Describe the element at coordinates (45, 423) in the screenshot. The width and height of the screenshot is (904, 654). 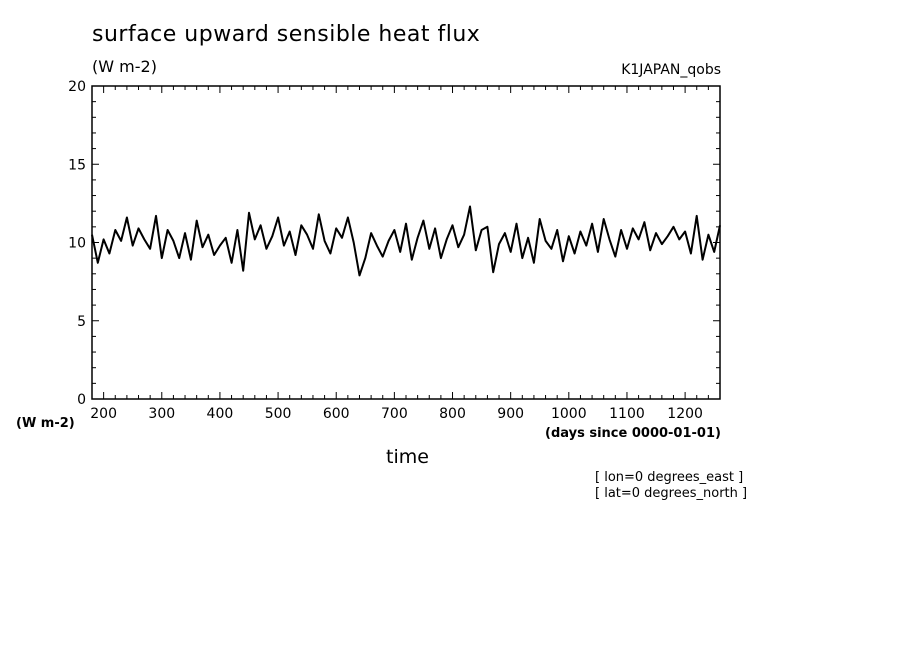
I see `y-axis-units: (W m-2)` at that location.